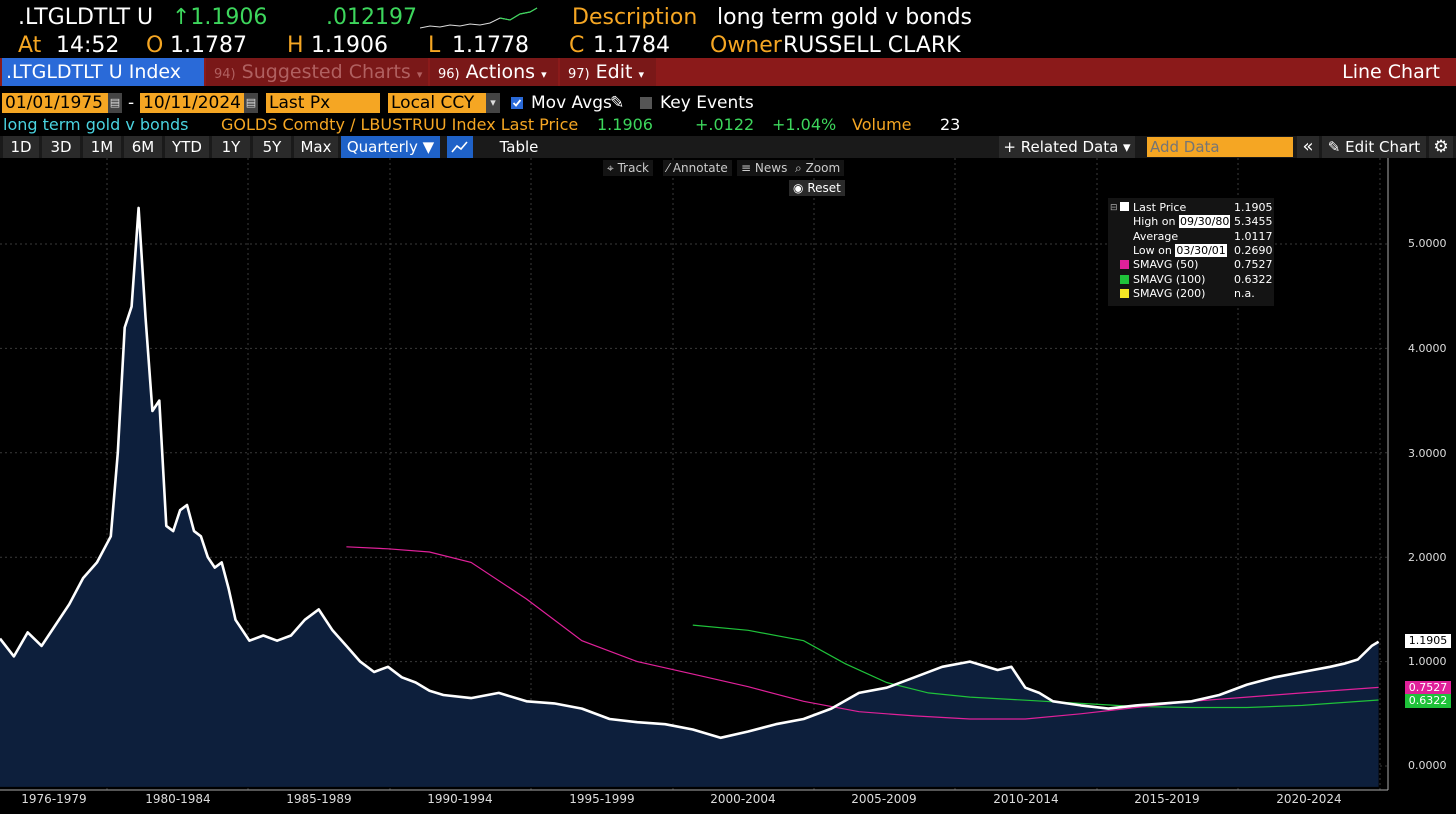  What do you see at coordinates (1124, 279) in the screenshot?
I see `sma100-swatch` at bounding box center [1124, 279].